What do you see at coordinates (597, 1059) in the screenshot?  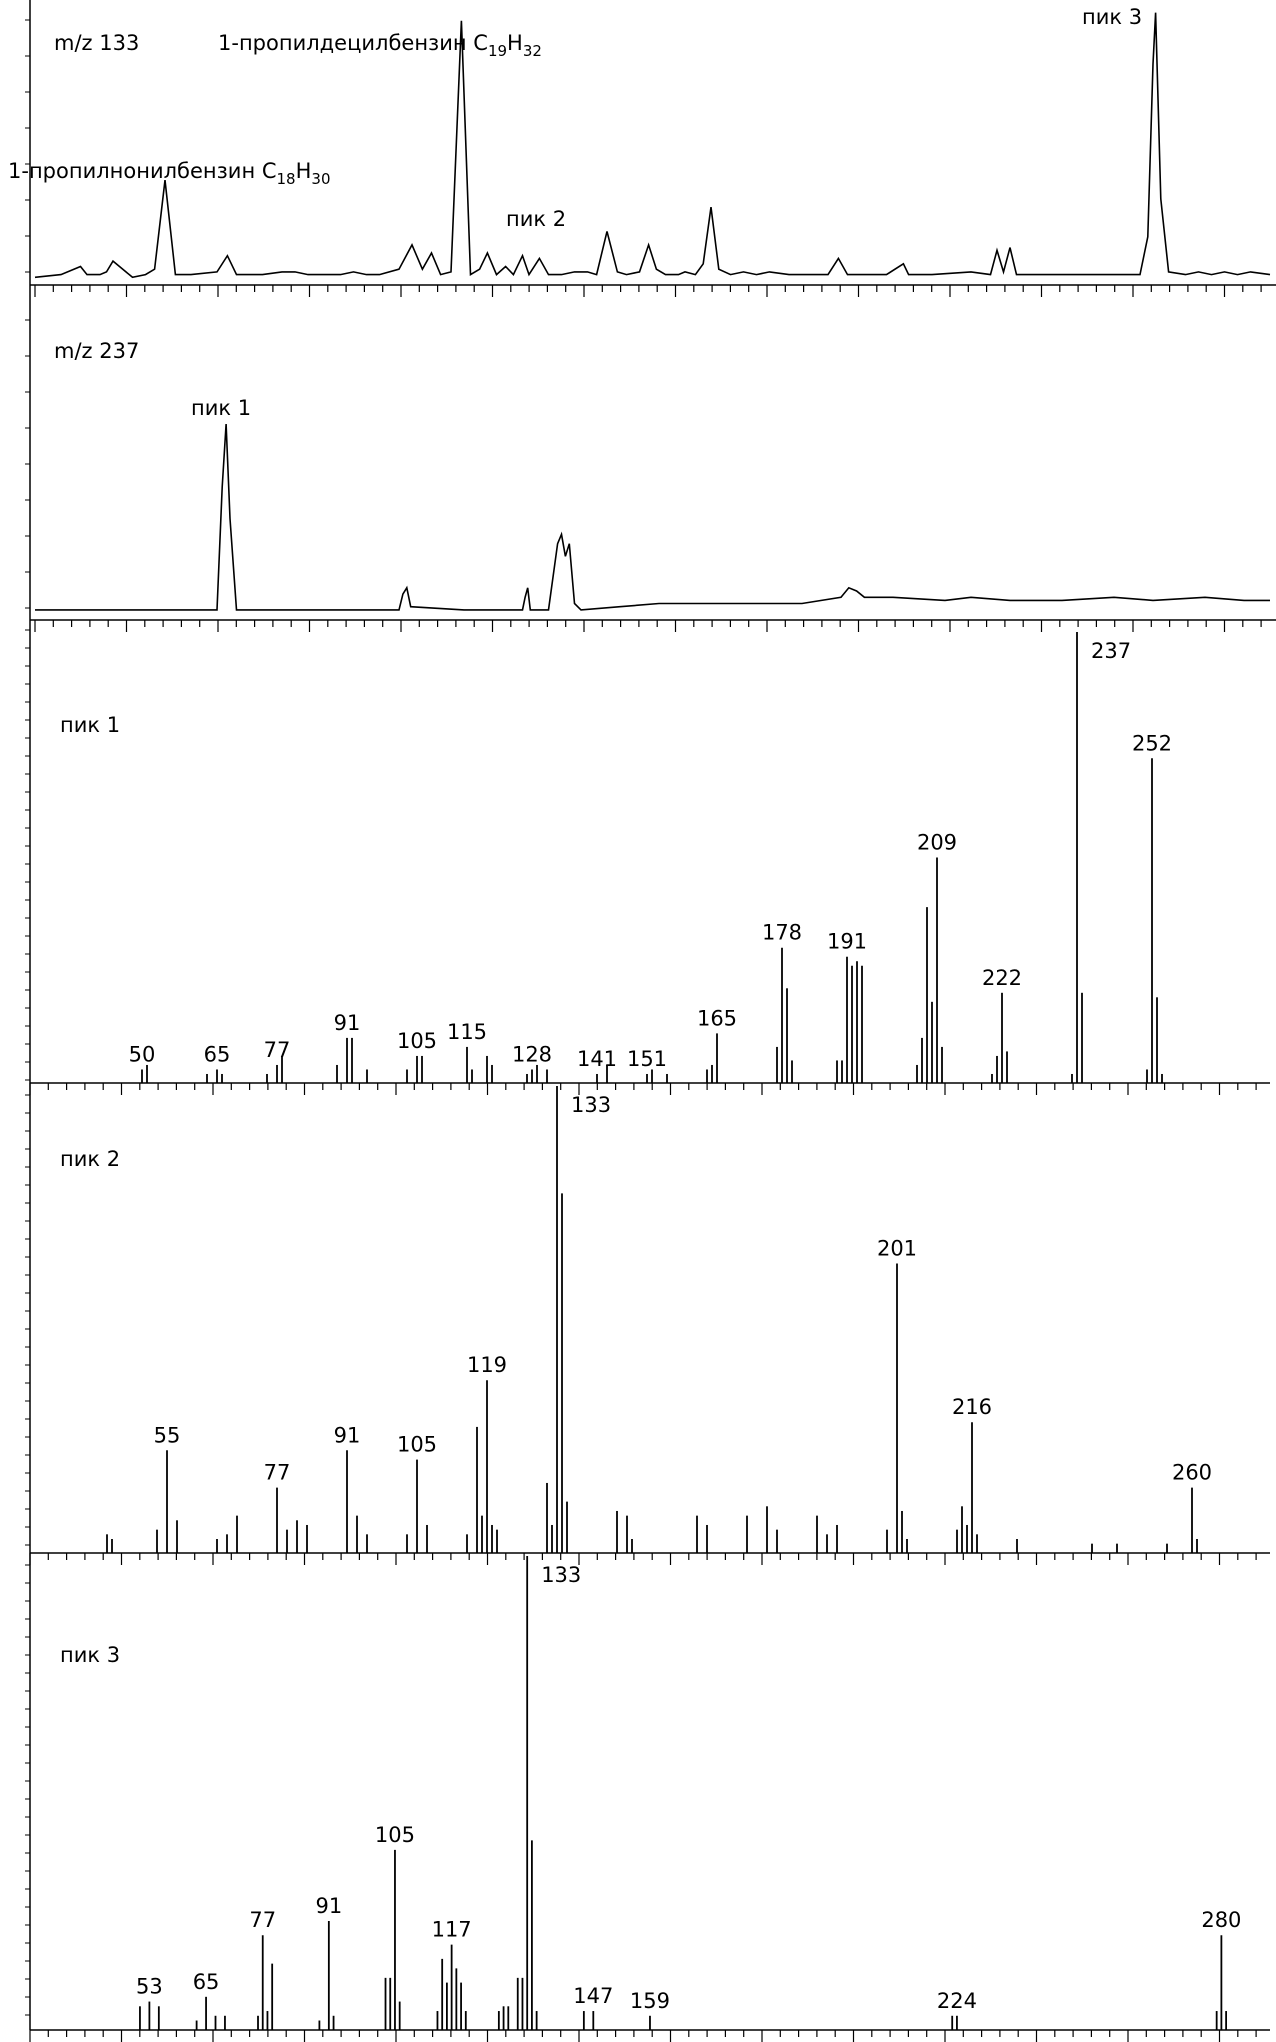 I see `peak-label: 141` at bounding box center [597, 1059].